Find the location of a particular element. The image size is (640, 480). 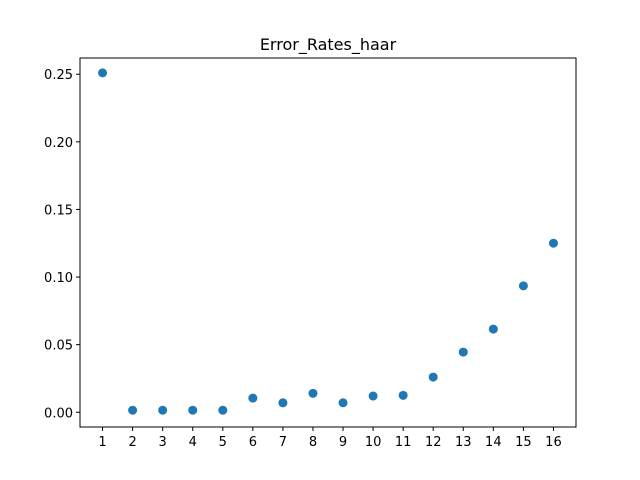

y-tick-label: 0.25 is located at coordinates (58, 75).